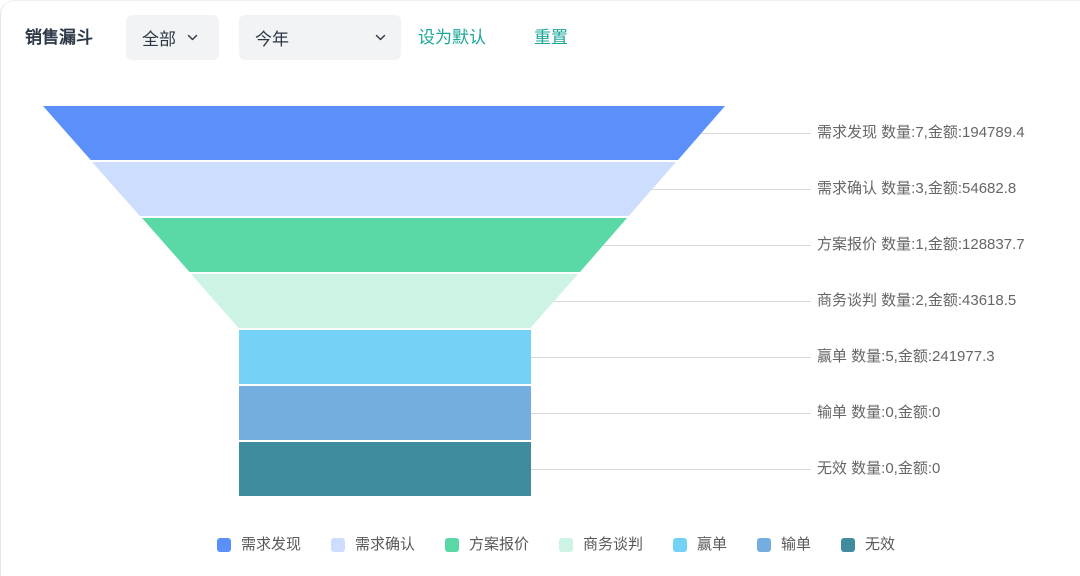  I want to click on scope-select: 全部, so click(172, 37).